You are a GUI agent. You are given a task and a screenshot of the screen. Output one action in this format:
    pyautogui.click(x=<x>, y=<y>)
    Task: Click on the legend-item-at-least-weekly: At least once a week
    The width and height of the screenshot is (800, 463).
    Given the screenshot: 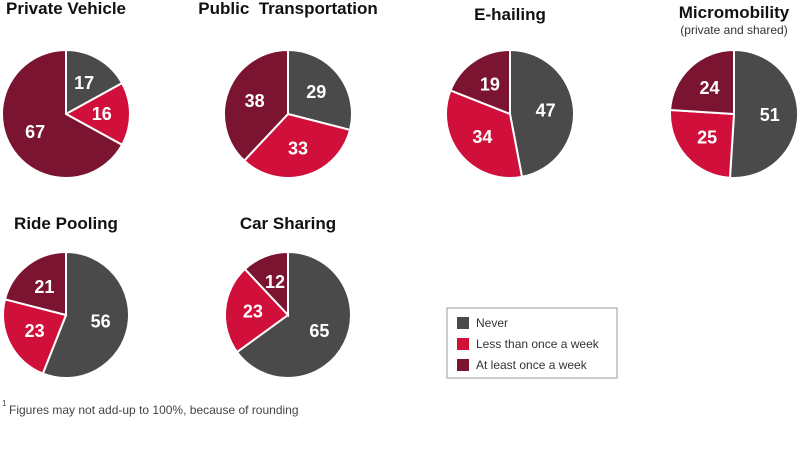 What is the action you would take?
    pyautogui.click(x=522, y=365)
    